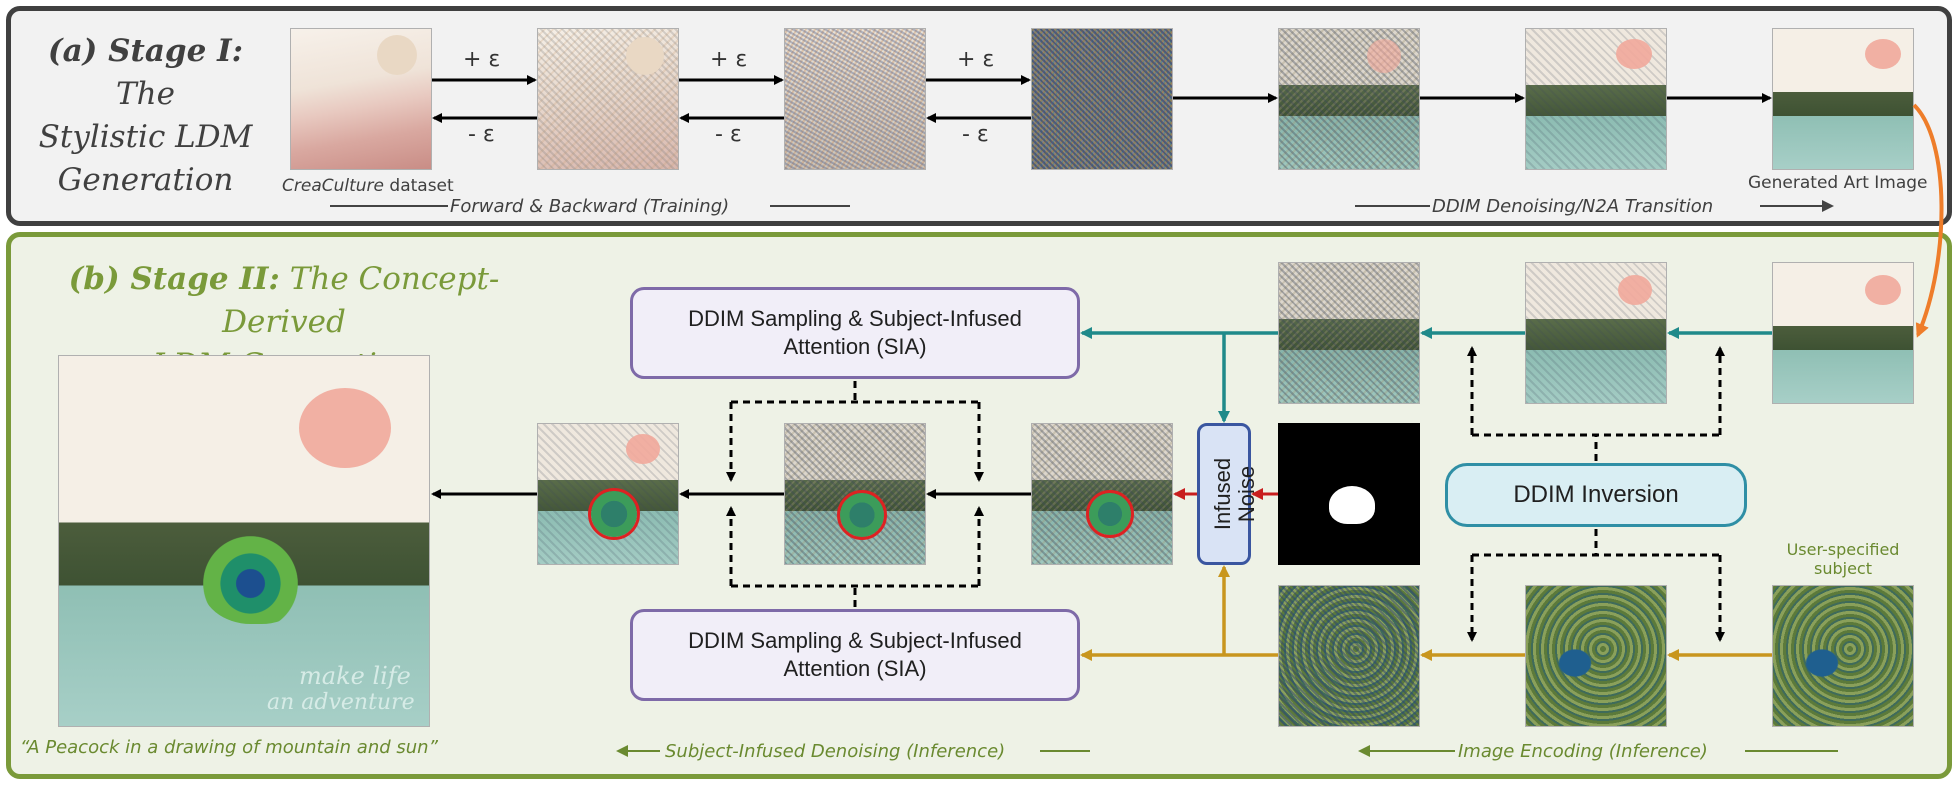 This screenshot has width=1956, height=785. I want to click on stage-2-title-prefix: (b) Stage II:, so click(174, 279).